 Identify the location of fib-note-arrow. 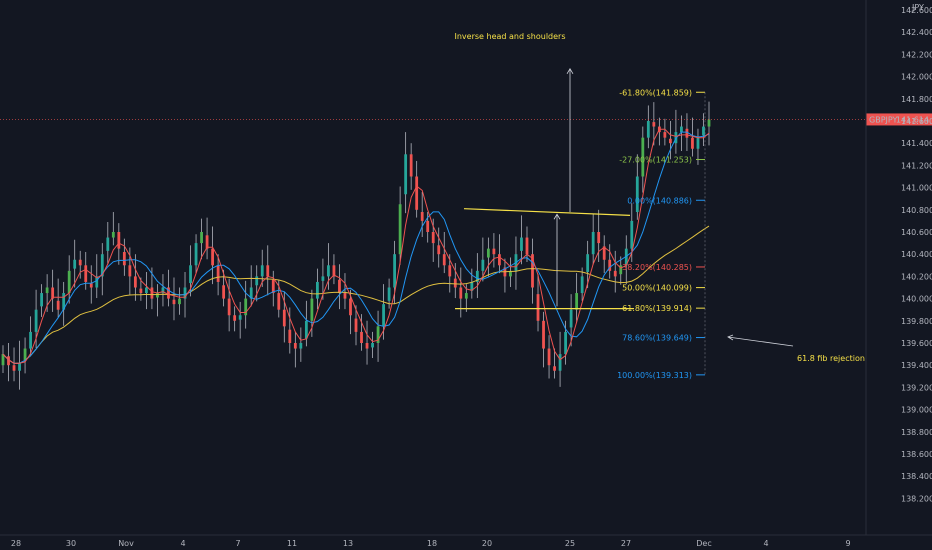
(760, 341).